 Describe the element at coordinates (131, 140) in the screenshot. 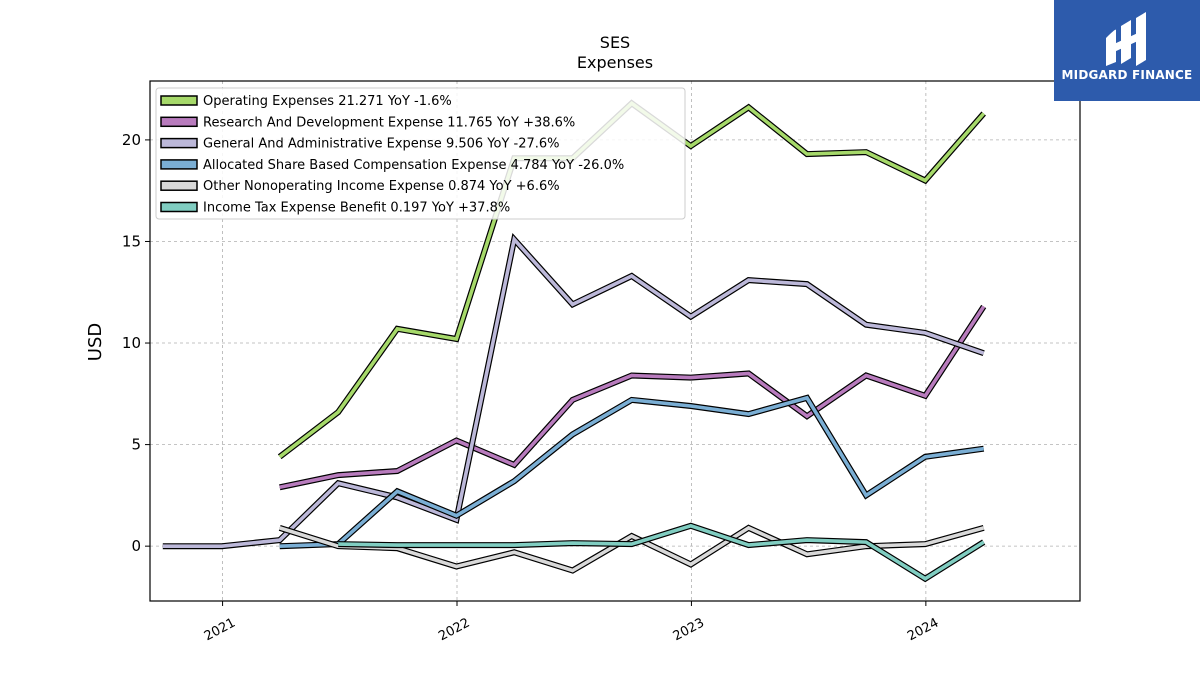

I see `y-tick-label: 20` at that location.